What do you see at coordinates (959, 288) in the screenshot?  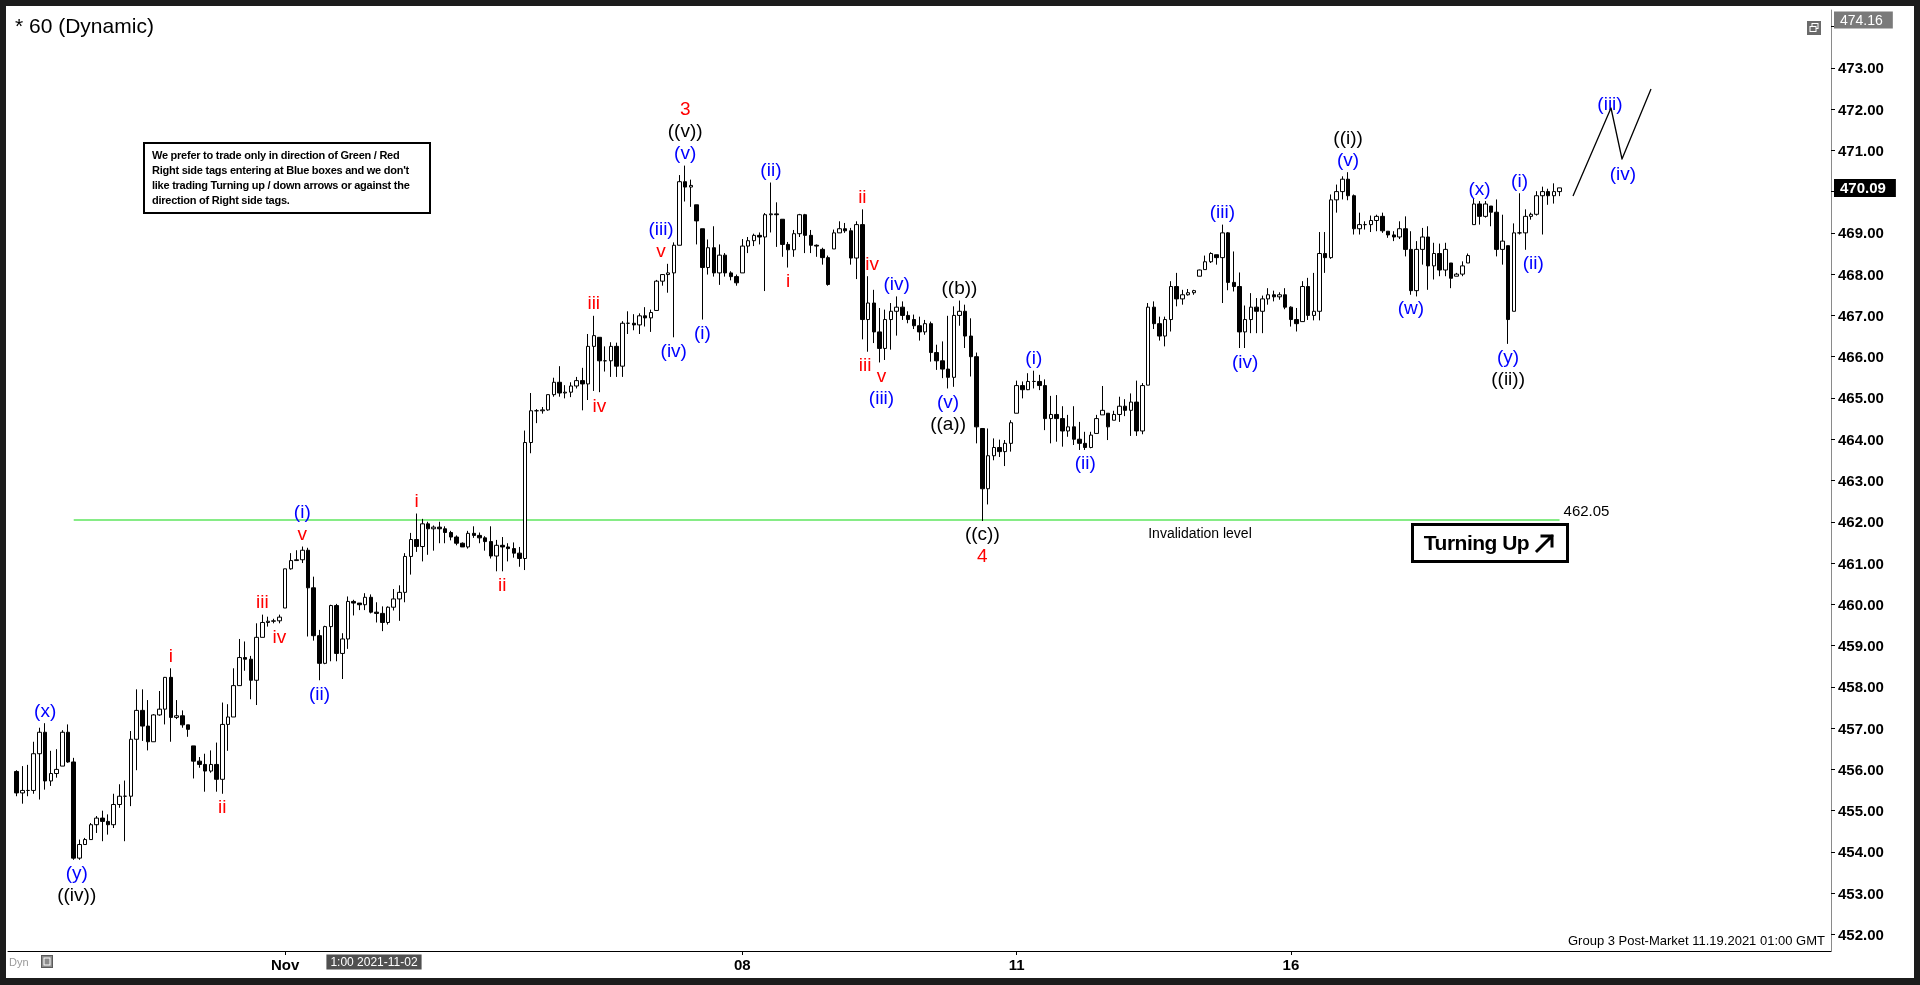 I see `annotation: ((b))` at bounding box center [959, 288].